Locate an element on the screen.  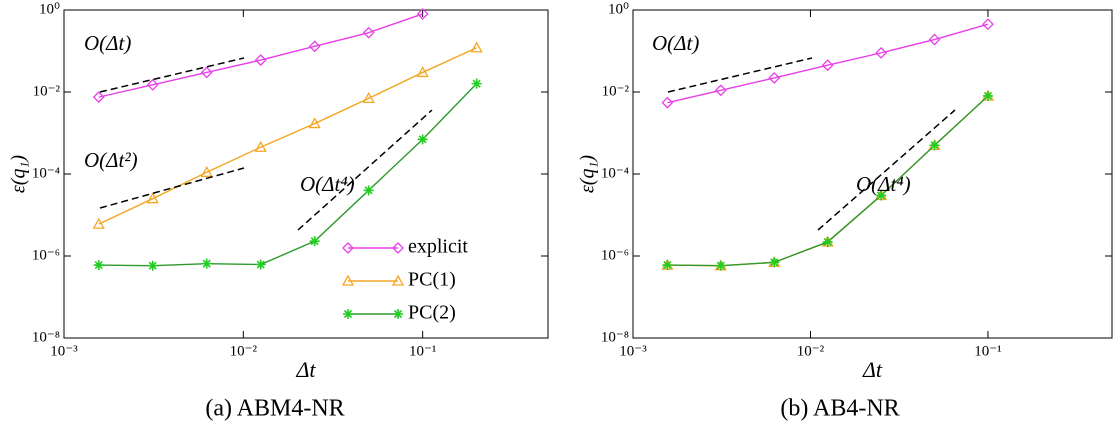
legend-label: explicit is located at coordinates (438, 247).